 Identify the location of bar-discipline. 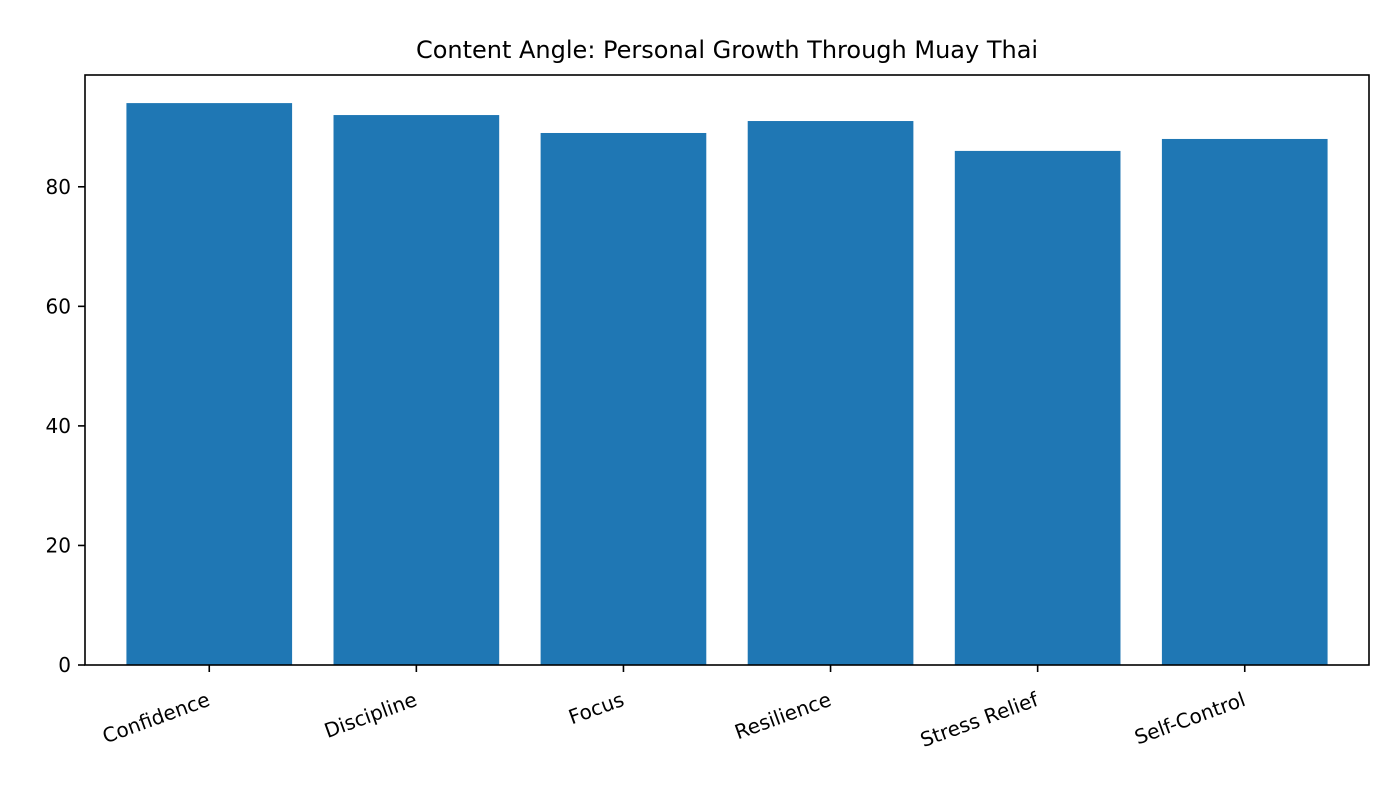
(416, 390).